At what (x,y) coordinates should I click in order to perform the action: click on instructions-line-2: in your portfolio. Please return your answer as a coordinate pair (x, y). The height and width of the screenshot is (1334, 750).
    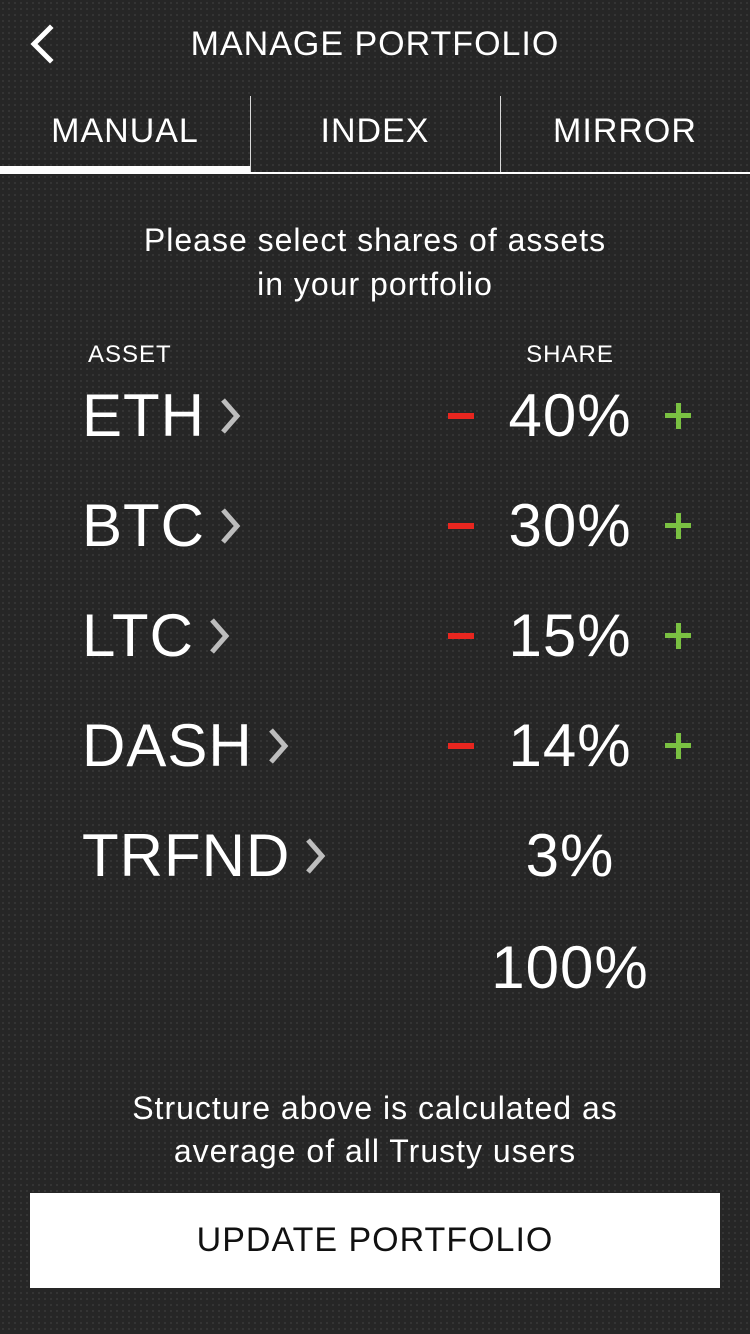
    Looking at the image, I should click on (375, 284).